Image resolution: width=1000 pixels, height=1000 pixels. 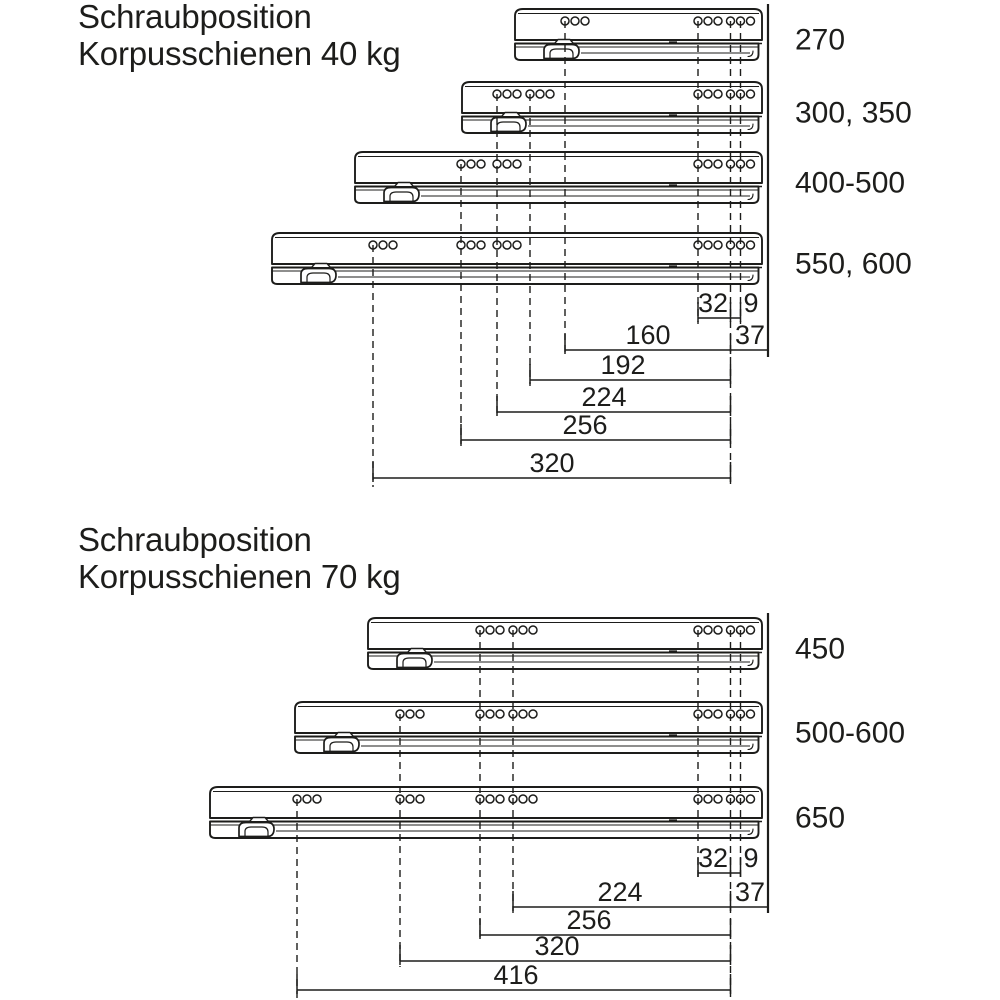 I want to click on dimension-label: 9, so click(x=750, y=303).